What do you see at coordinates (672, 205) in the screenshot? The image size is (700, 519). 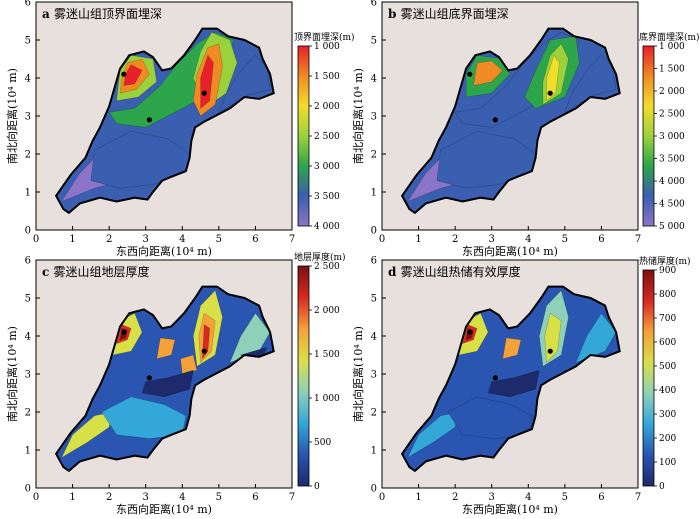 I see `colorbar-tick-label: 4 500` at bounding box center [672, 205].